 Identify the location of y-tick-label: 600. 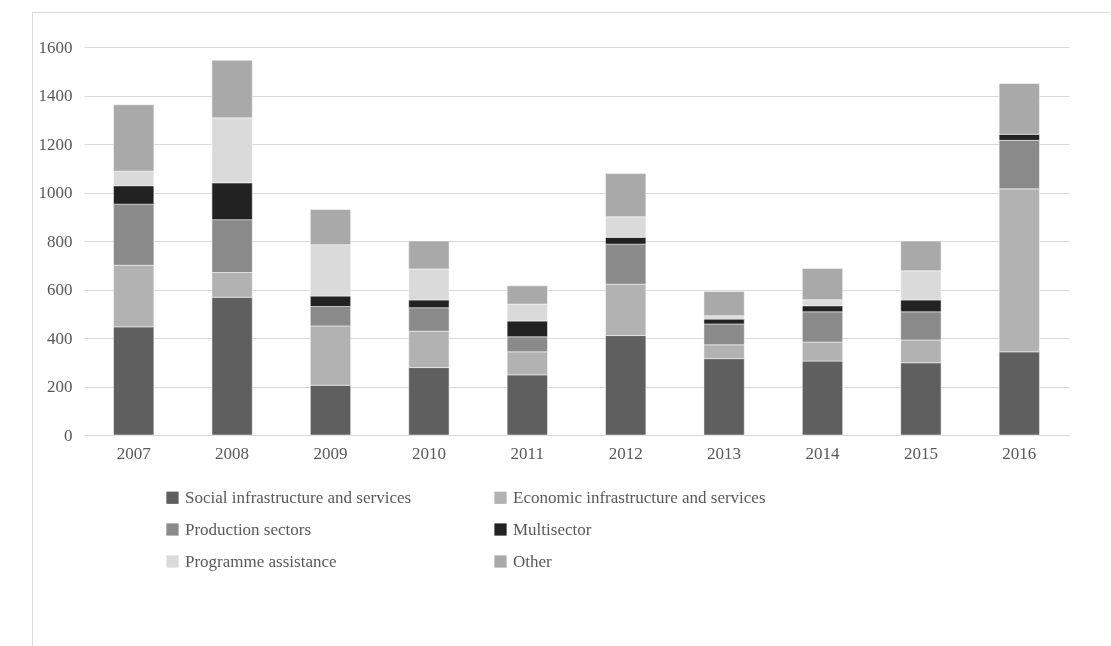
(60, 289).